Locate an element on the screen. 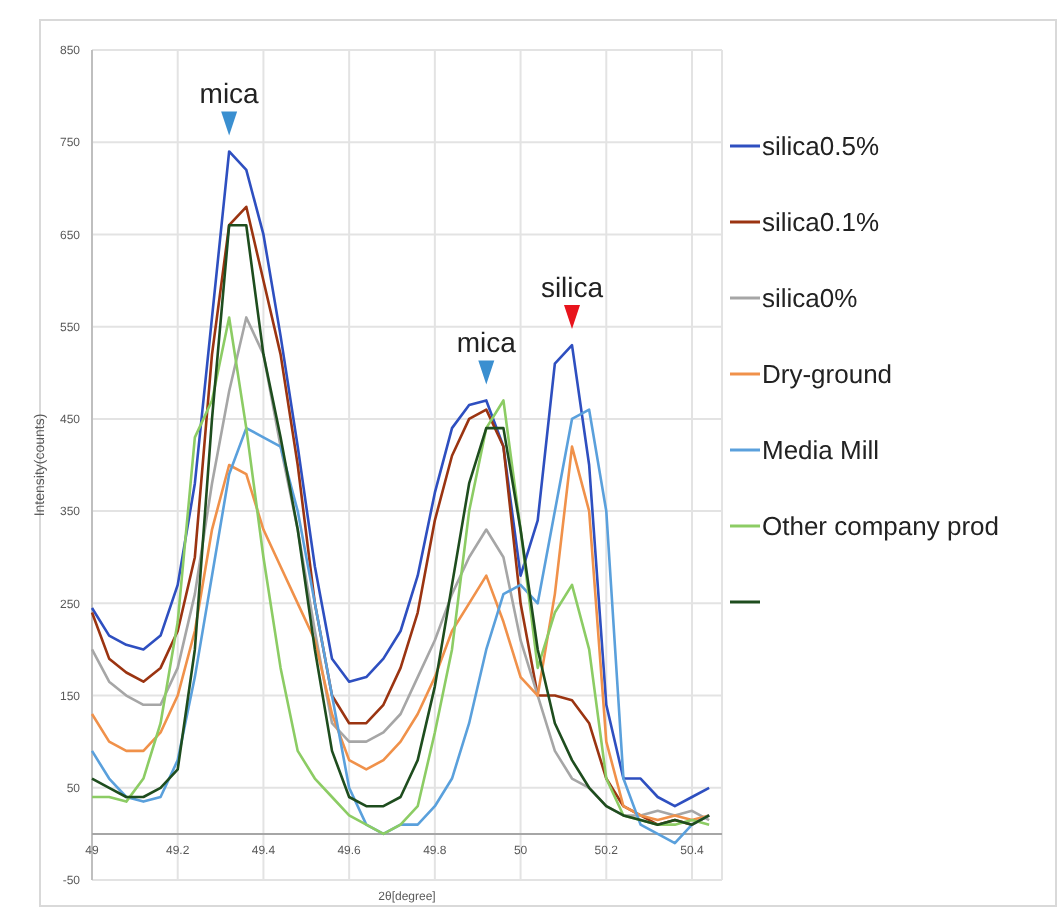 The width and height of the screenshot is (1058, 908). legend-label: Dry-ground is located at coordinates (827, 374).